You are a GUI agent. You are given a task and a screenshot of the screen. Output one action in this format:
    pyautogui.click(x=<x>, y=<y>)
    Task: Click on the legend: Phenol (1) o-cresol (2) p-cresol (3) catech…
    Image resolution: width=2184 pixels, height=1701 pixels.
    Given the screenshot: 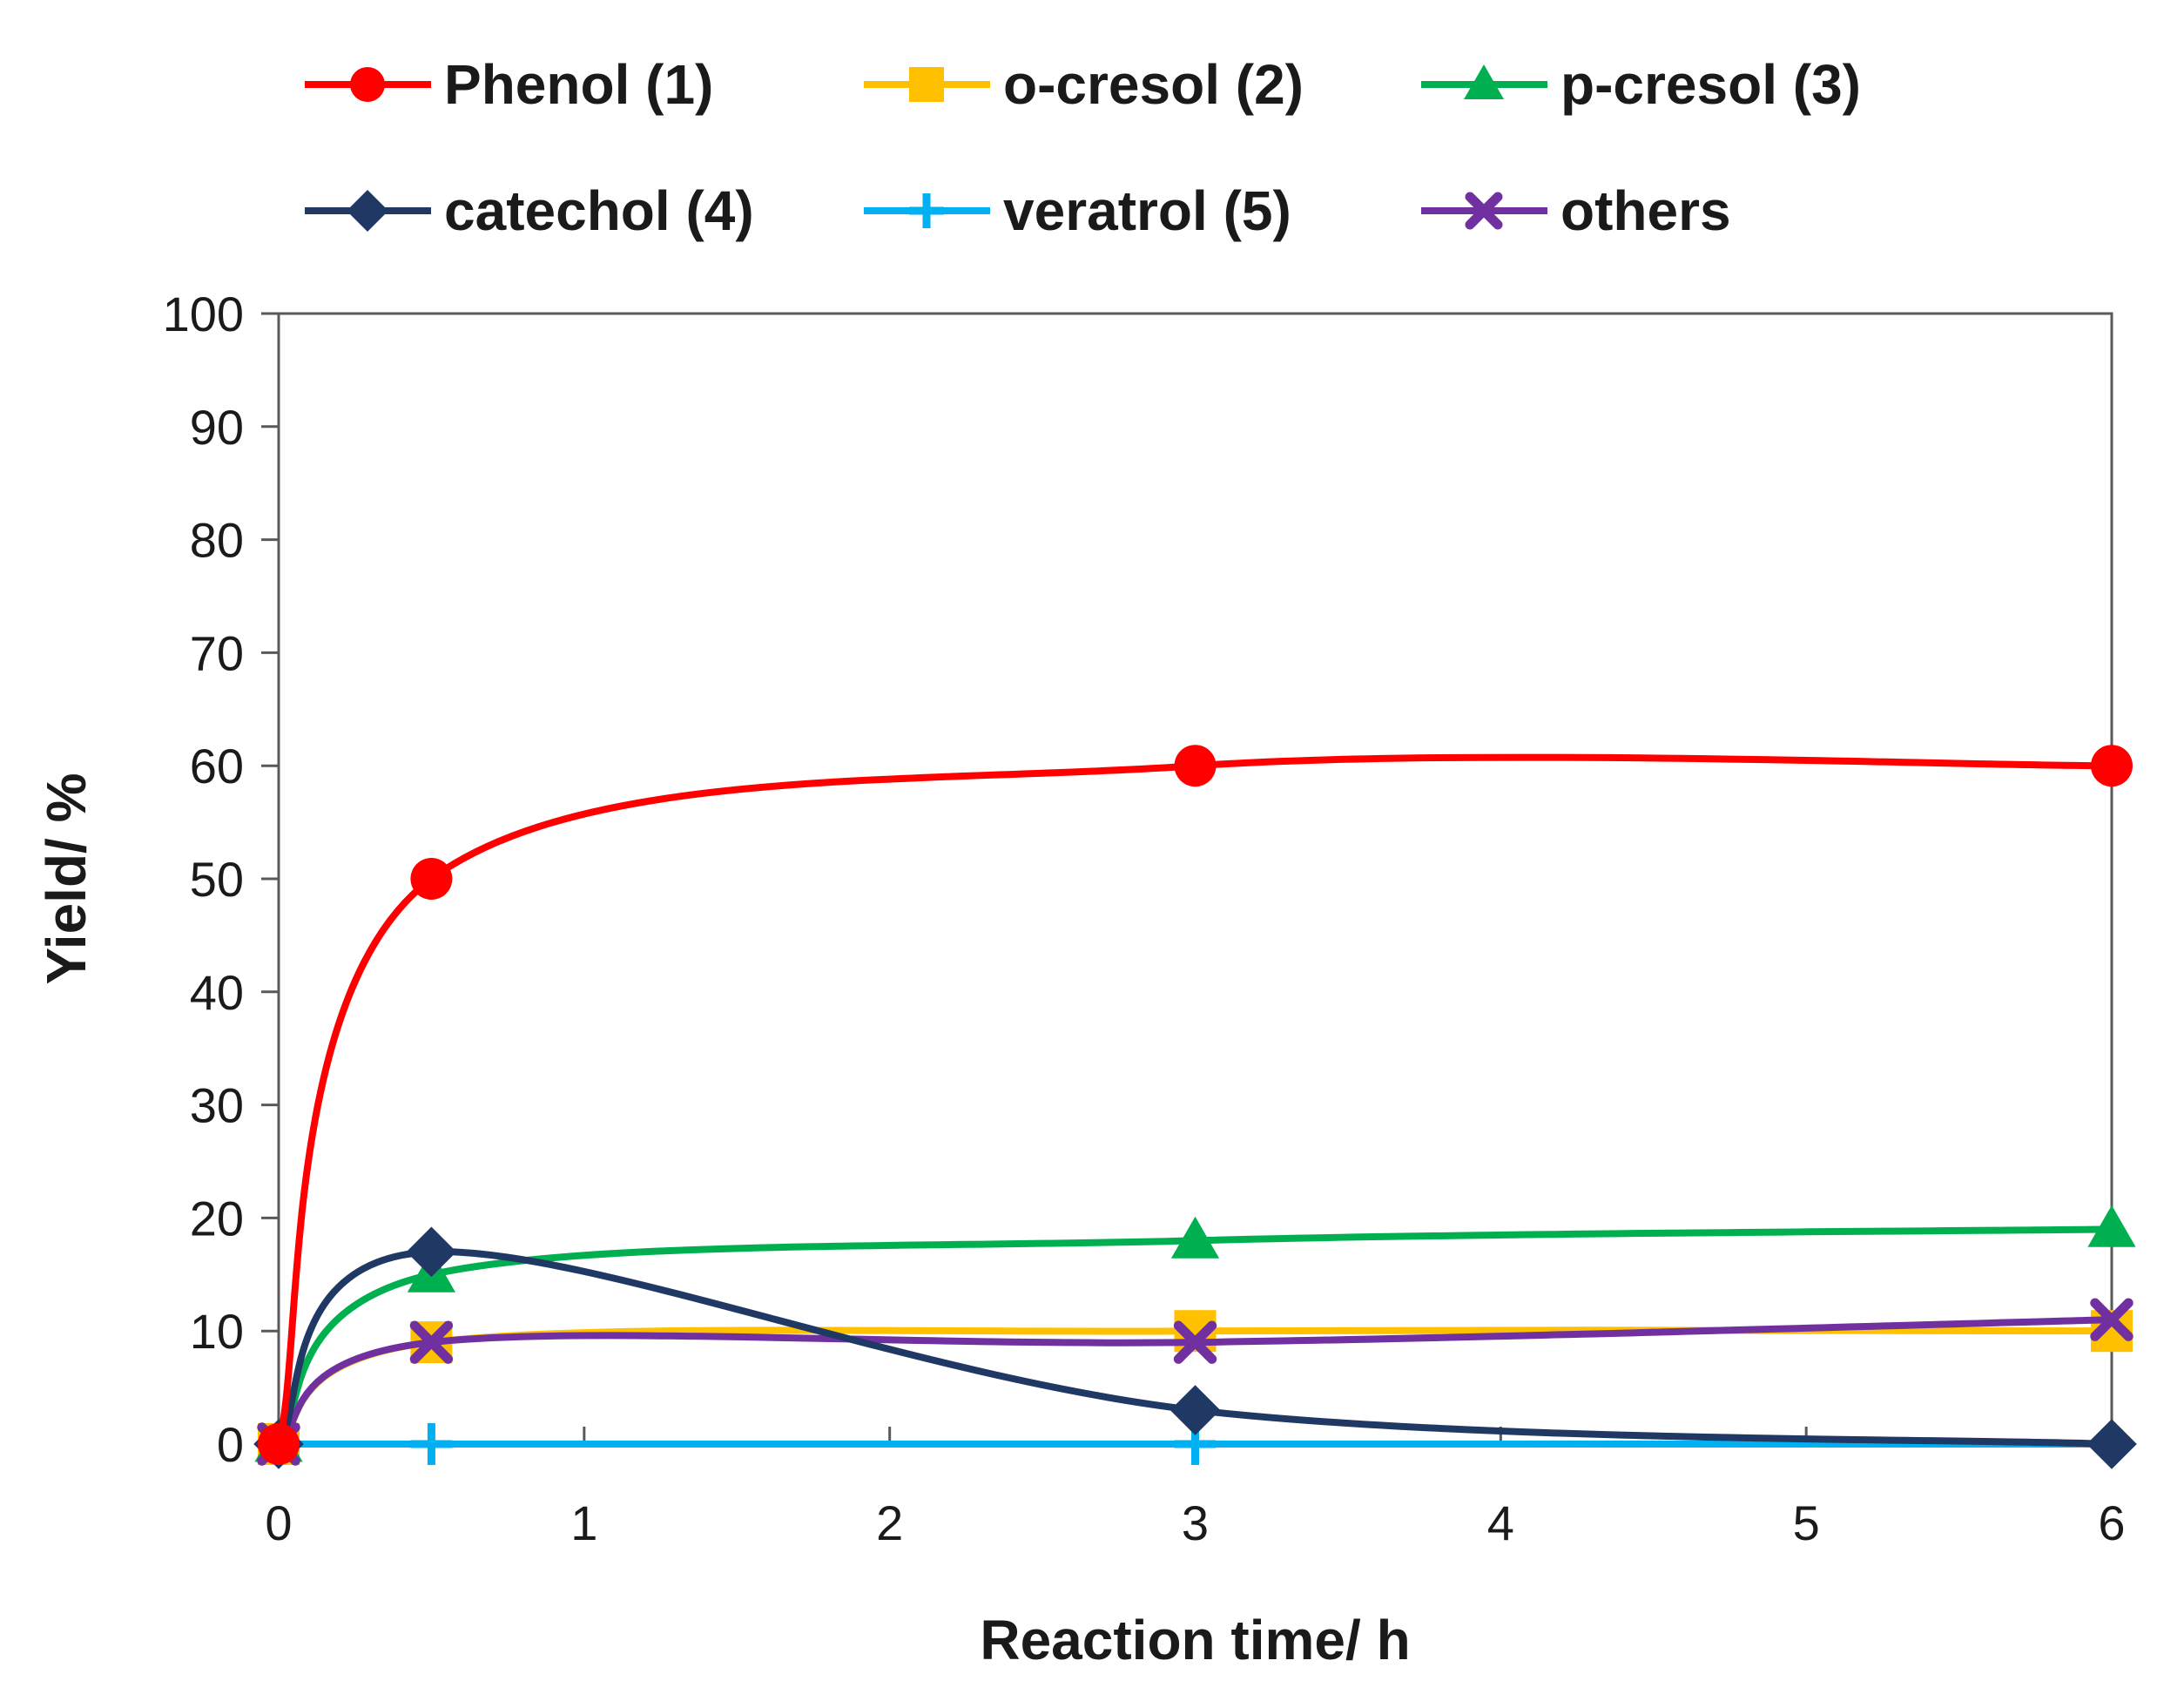 What is the action you would take?
    pyautogui.click(x=1083, y=147)
    